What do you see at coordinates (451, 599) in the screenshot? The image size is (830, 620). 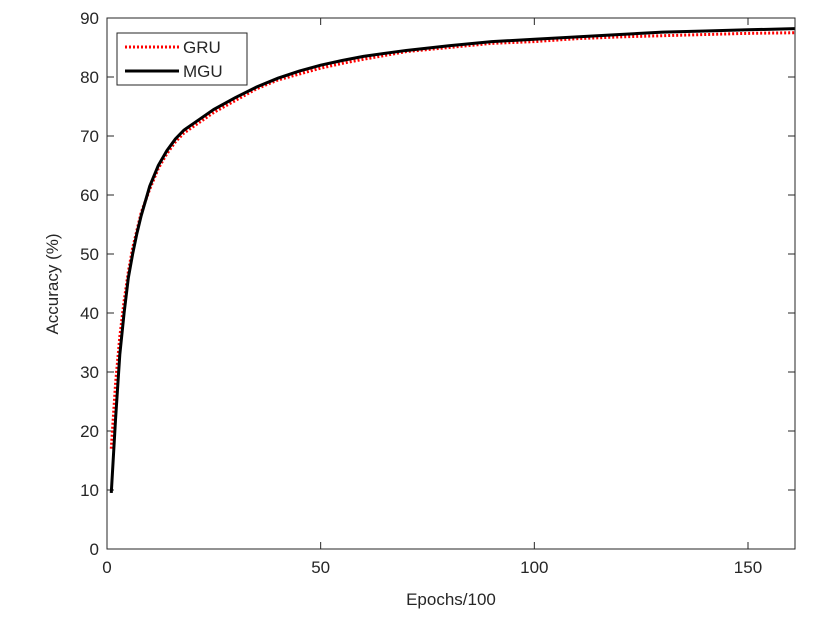 I see `x-axis-label: Epochs/100` at bounding box center [451, 599].